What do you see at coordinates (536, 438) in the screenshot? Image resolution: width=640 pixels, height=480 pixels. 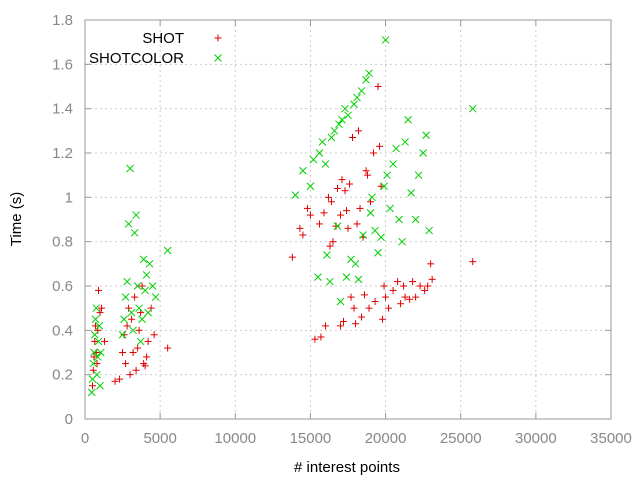 I see `x-tick-label: 30000` at bounding box center [536, 438].